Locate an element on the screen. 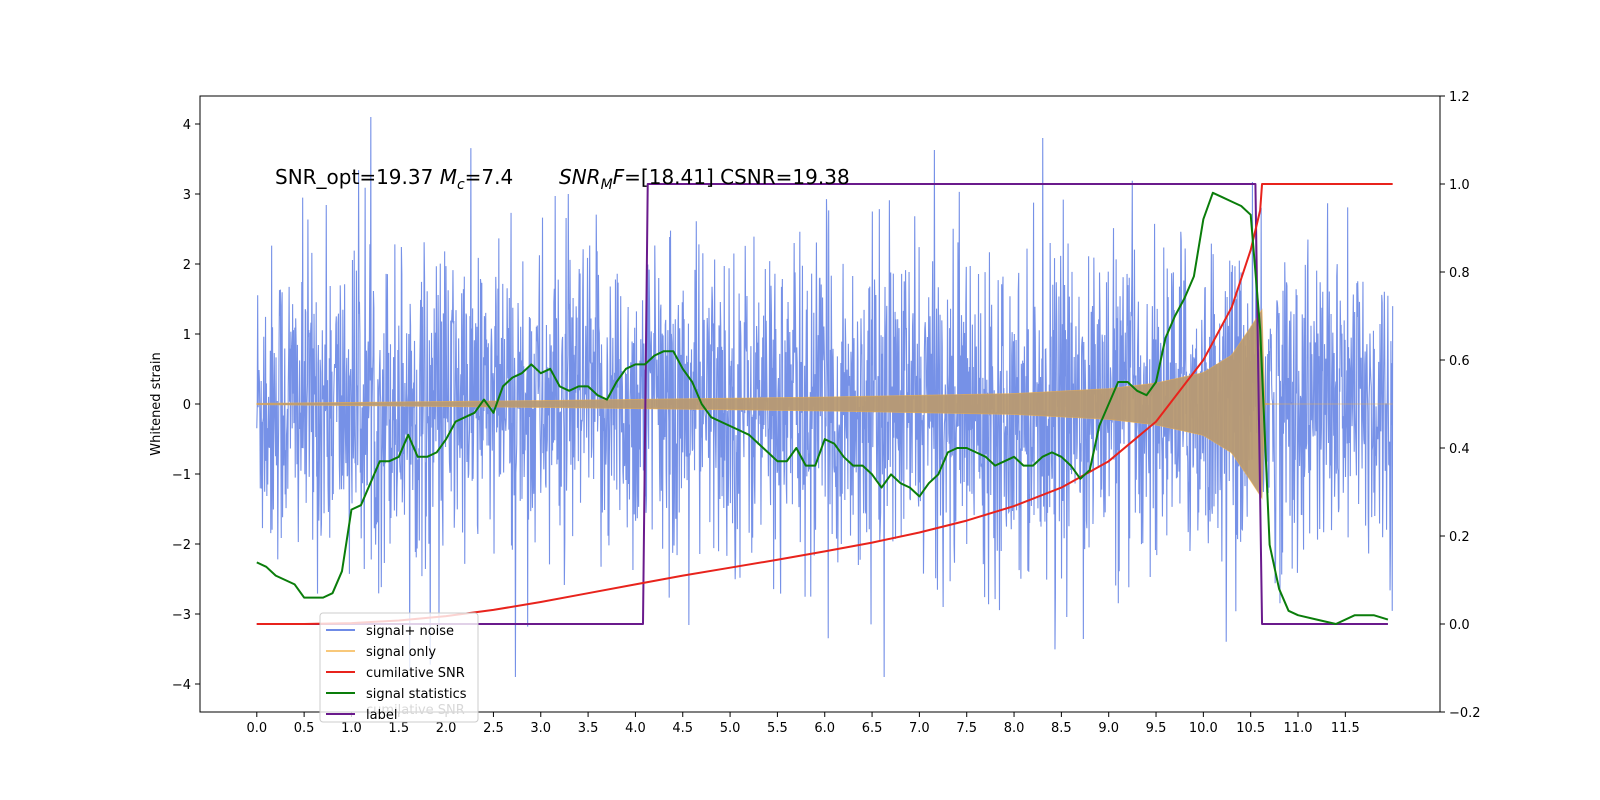 The width and height of the screenshot is (1600, 800). y2-axis-ticks: 1.2 1.0 0.8 0.6 0.4 0.2 0.0 −0.2 is located at coordinates (1460, 405).